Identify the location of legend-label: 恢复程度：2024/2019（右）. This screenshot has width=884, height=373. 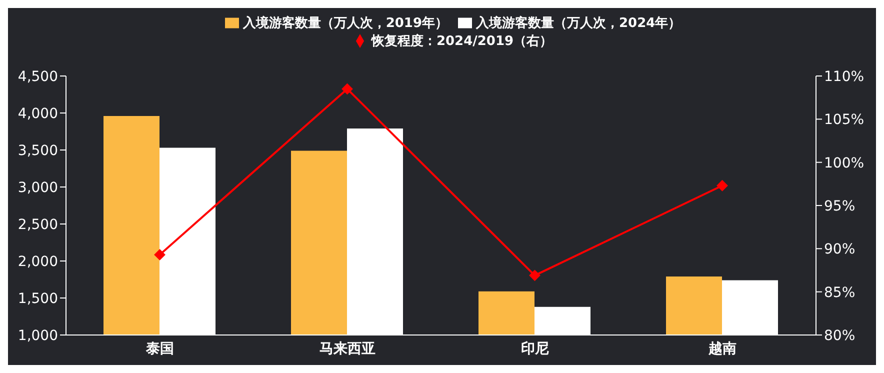
(462, 41).